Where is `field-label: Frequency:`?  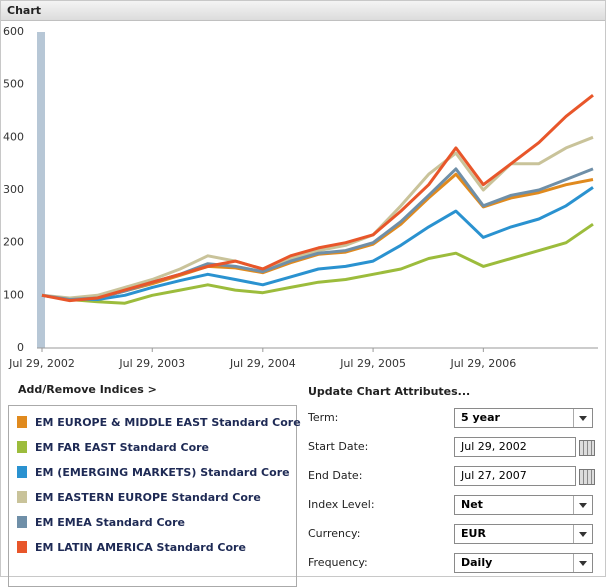
field-label: Frequency: is located at coordinates (338, 562).